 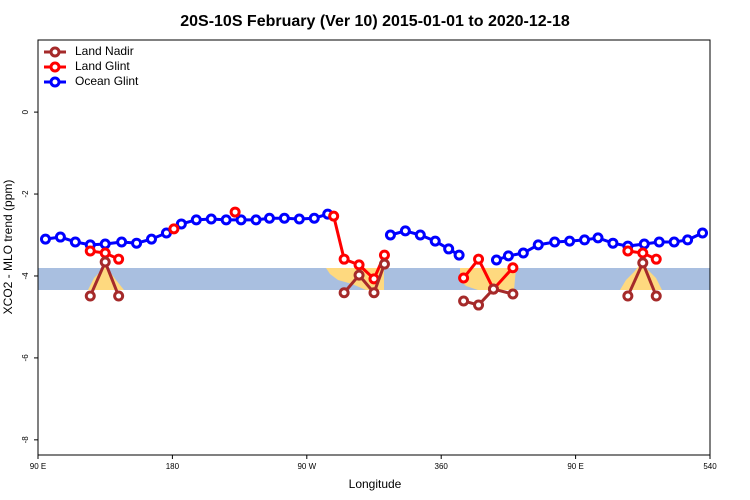 What do you see at coordinates (25, 111) in the screenshot?
I see `y-tick-label: 0` at bounding box center [25, 111].